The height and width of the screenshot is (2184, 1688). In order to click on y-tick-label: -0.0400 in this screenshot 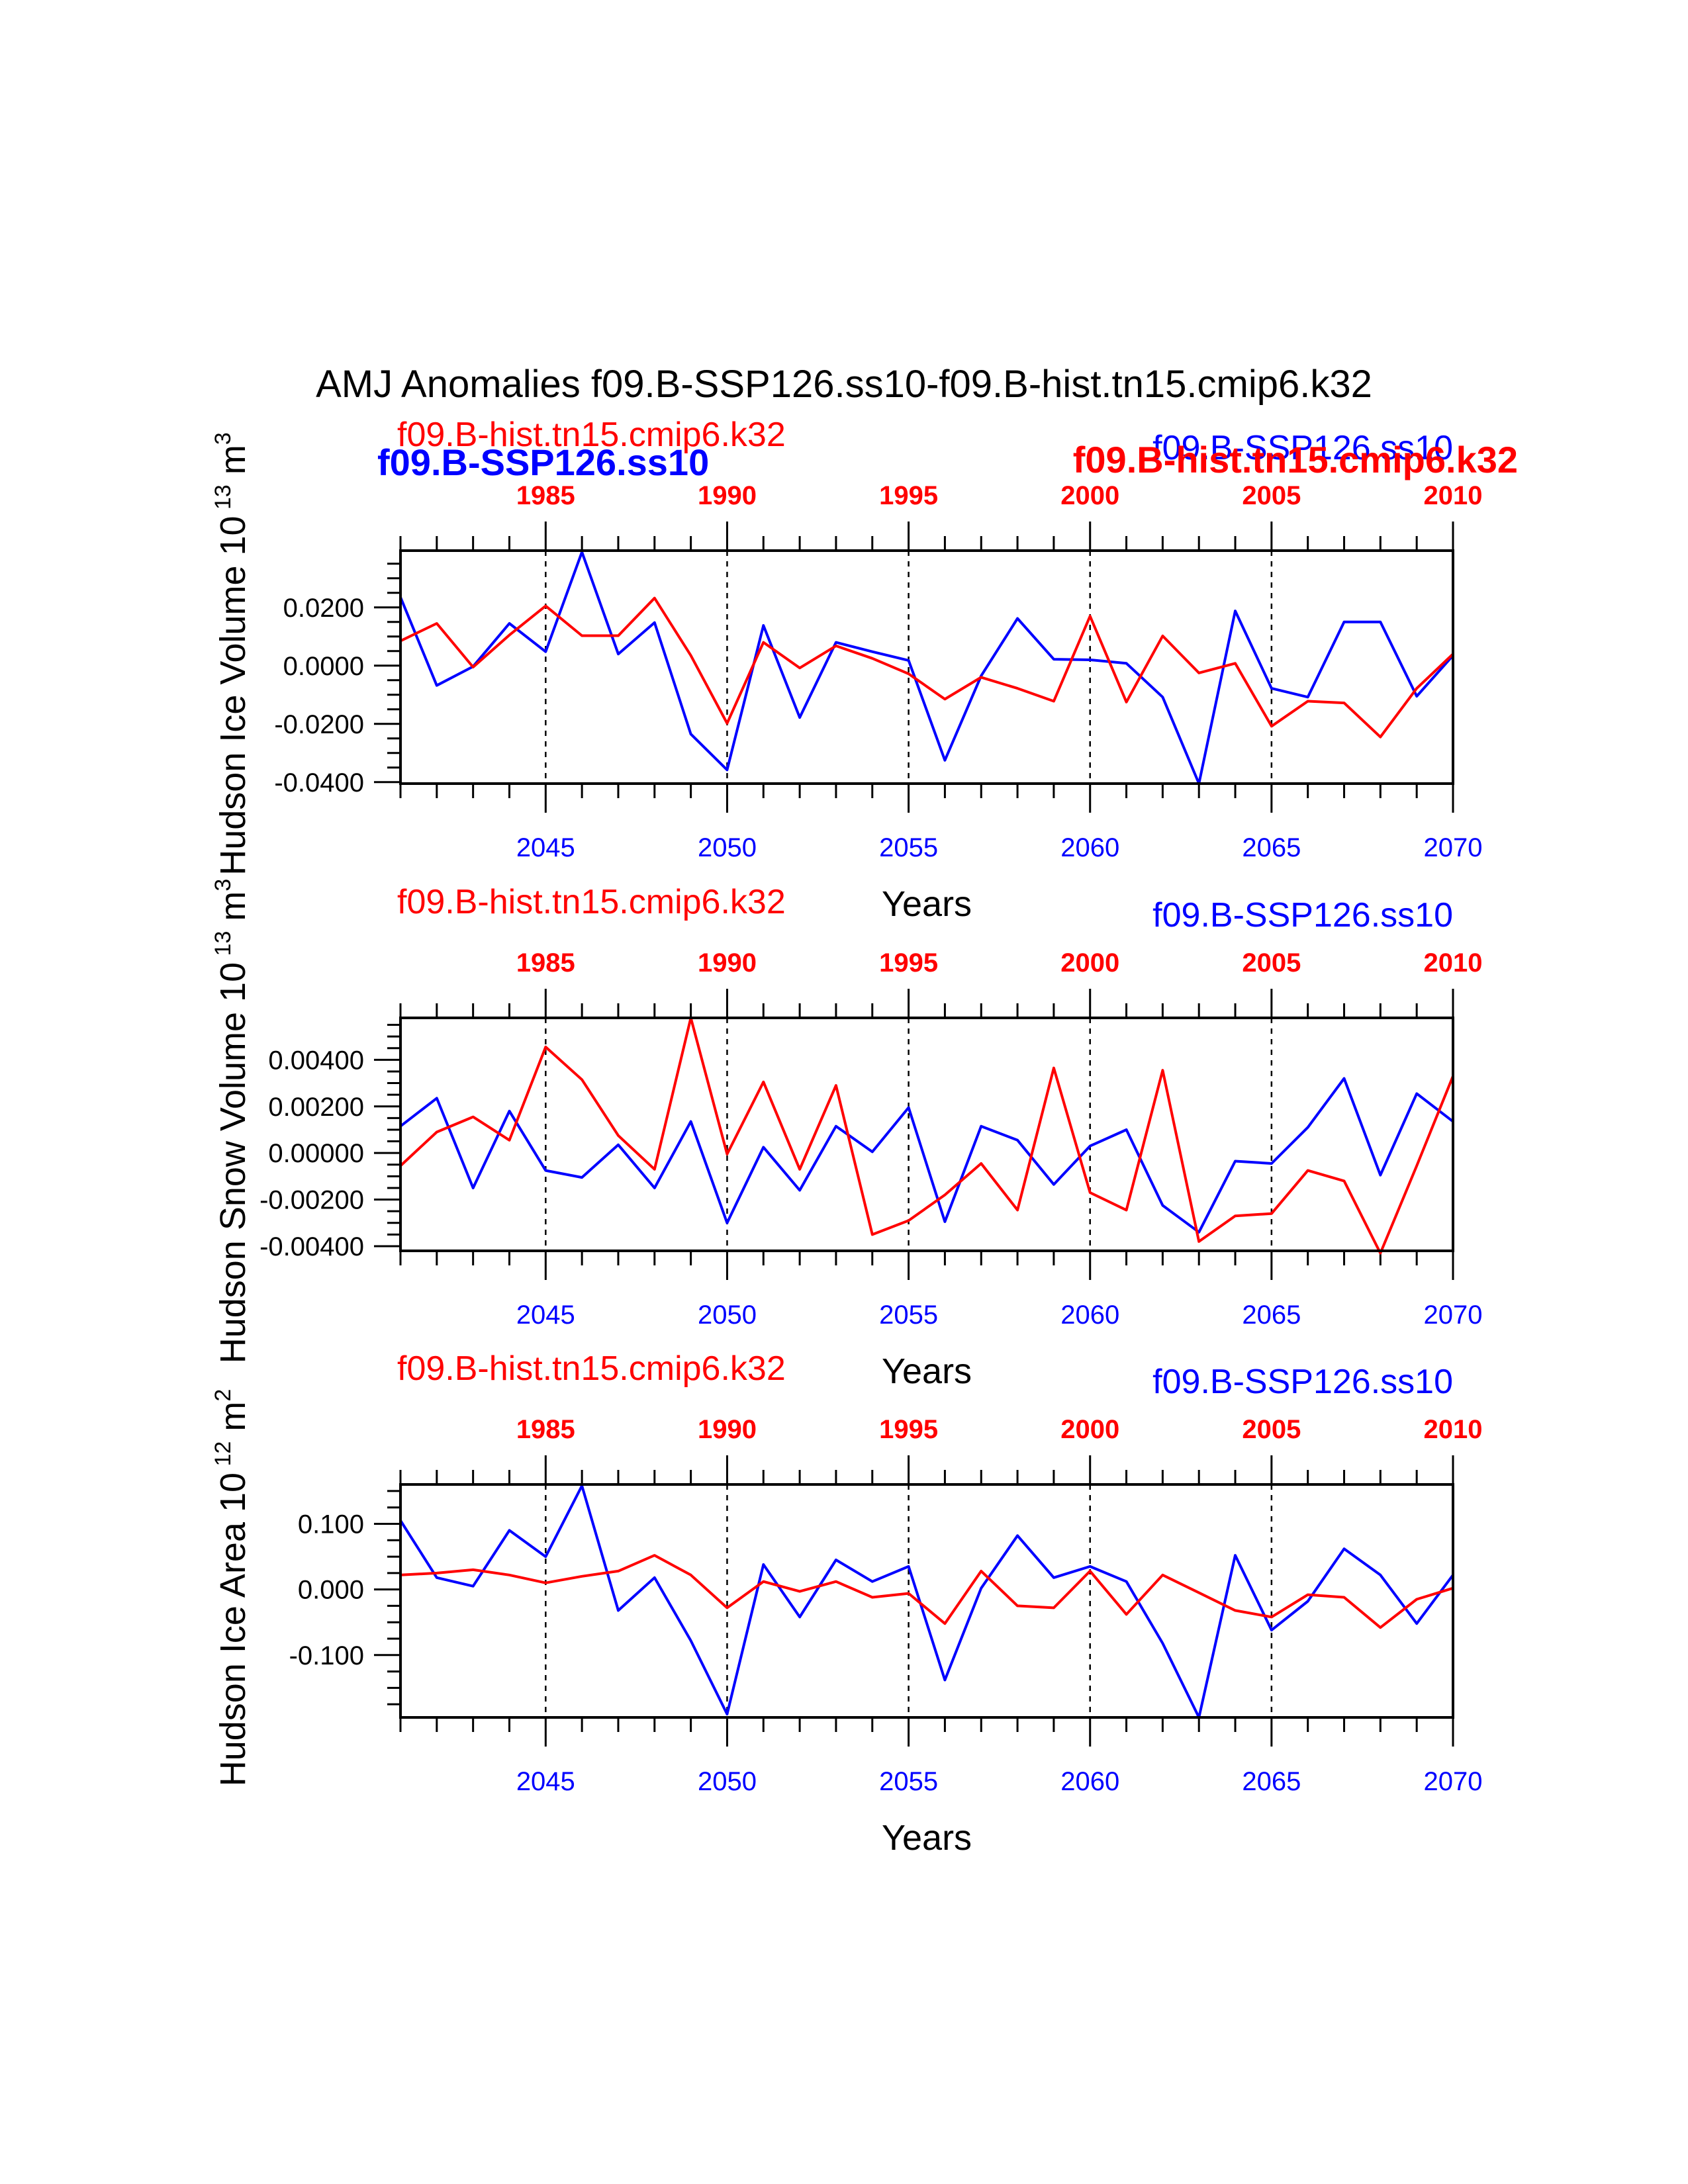, I will do `click(319, 782)`.